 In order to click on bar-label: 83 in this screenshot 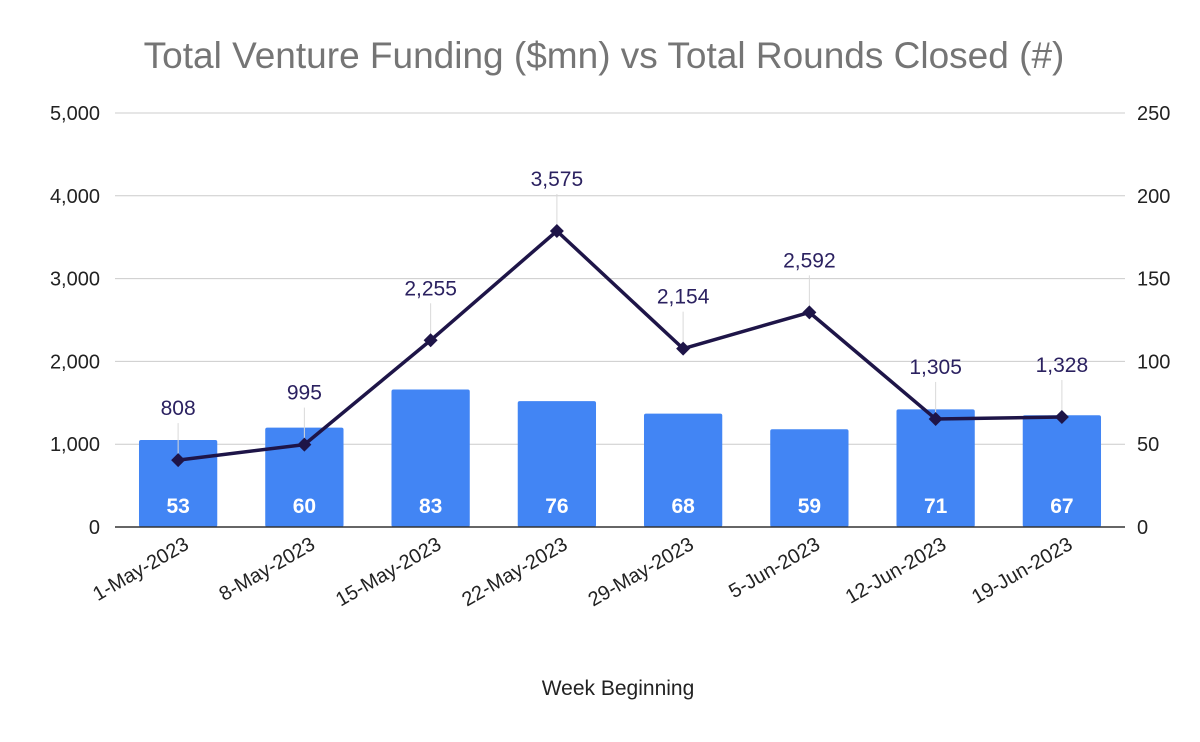, I will do `click(430, 506)`.